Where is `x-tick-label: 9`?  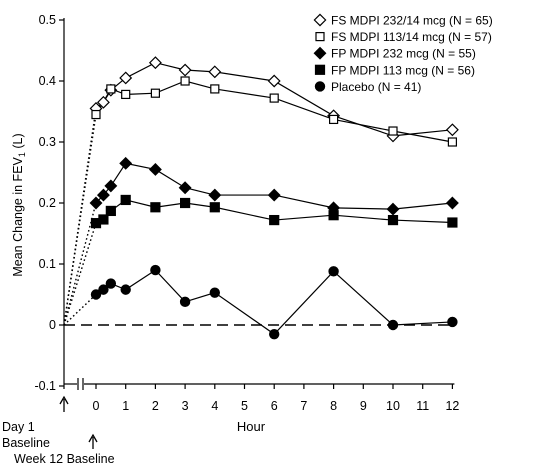 x-tick-label: 9 is located at coordinates (363, 406).